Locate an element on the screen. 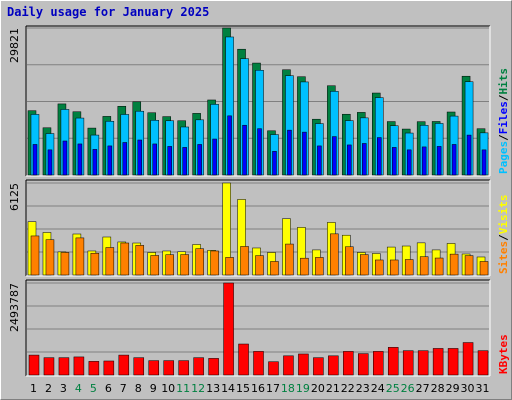 The height and width of the screenshot is (400, 512). legend-part: KBytes is located at coordinates (503, 354).